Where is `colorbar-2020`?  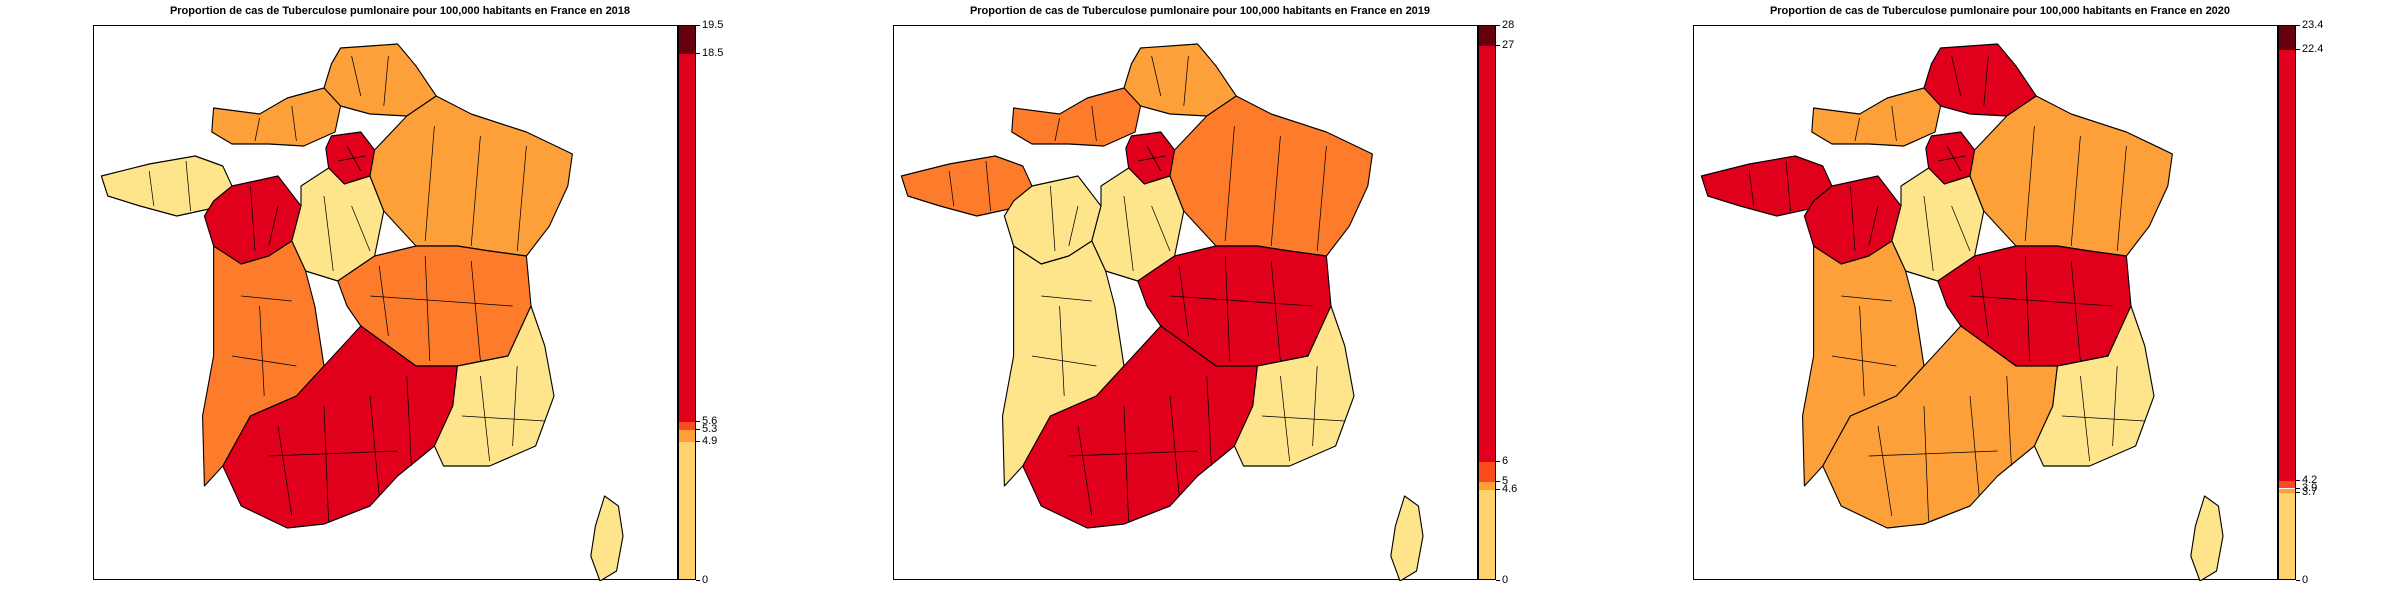
colorbar-2020 is located at coordinates (2287, 302).